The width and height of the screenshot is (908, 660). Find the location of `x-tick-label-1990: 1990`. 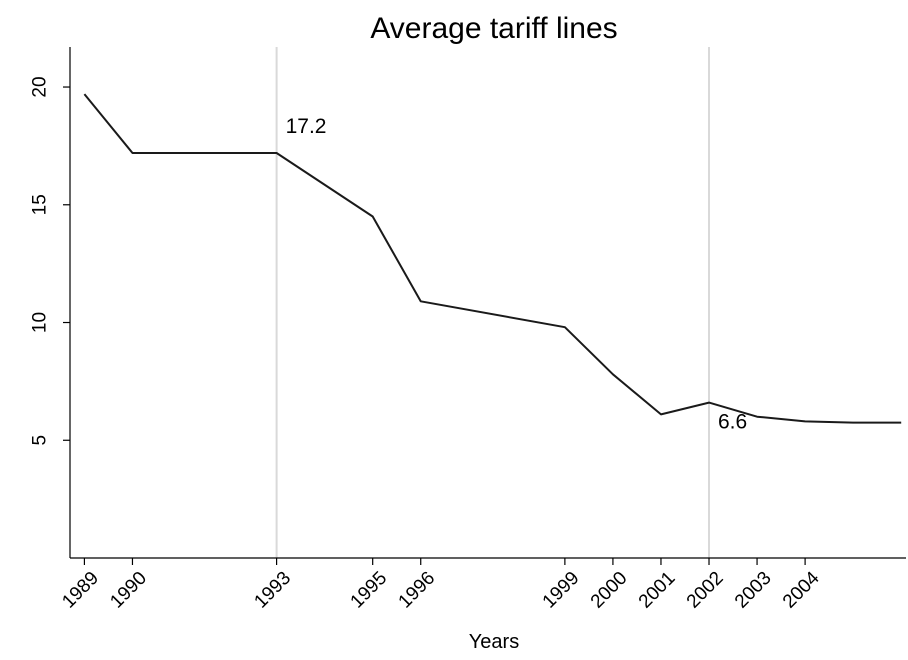

x-tick-label-1990: 1990 is located at coordinates (128, 590).